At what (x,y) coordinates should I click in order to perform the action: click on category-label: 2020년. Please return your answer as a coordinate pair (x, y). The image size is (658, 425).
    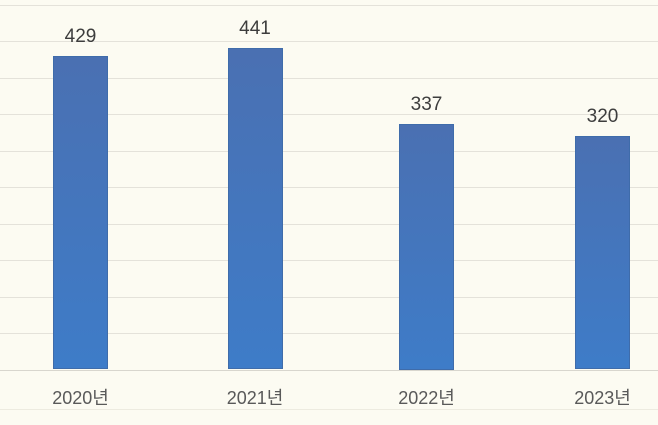
    Looking at the image, I should click on (80, 398).